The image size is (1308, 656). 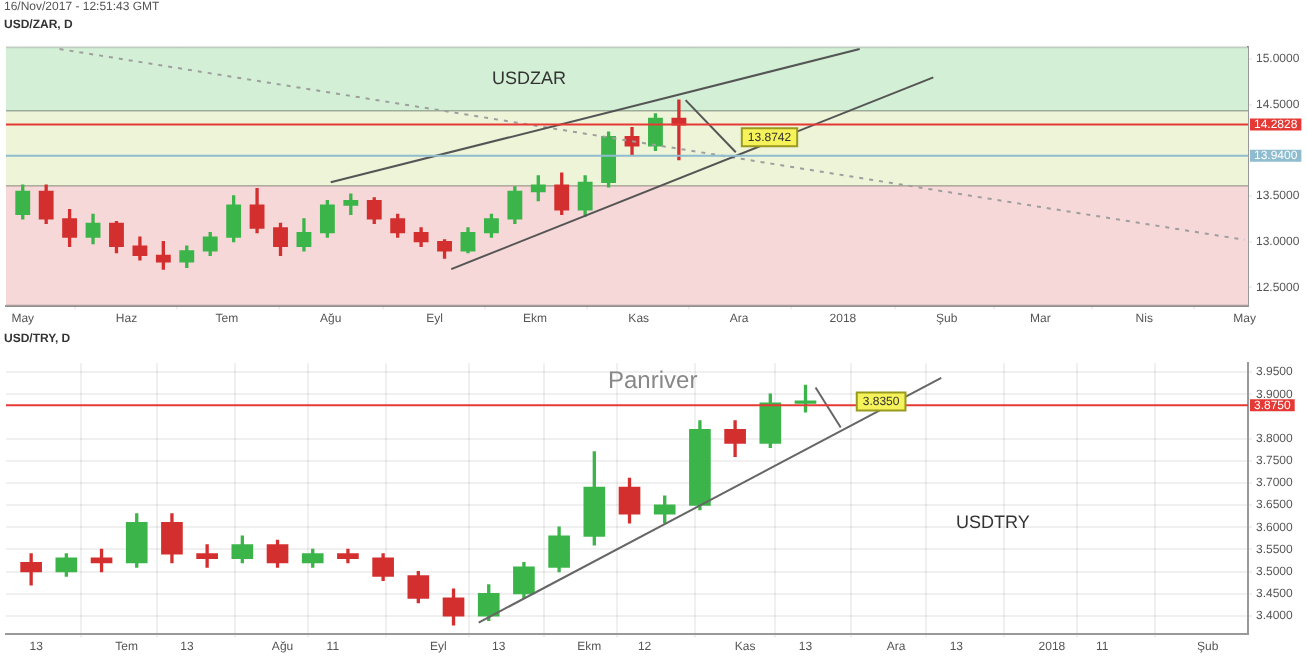 I want to click on annotation: Panriver, so click(x=653, y=380).